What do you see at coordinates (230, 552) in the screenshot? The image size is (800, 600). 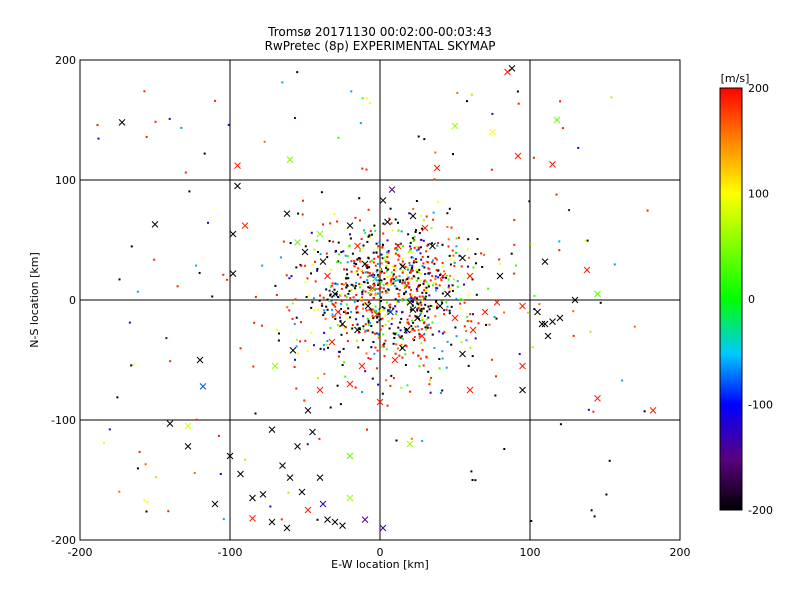 I see `x-tick-label: -100` at bounding box center [230, 552].